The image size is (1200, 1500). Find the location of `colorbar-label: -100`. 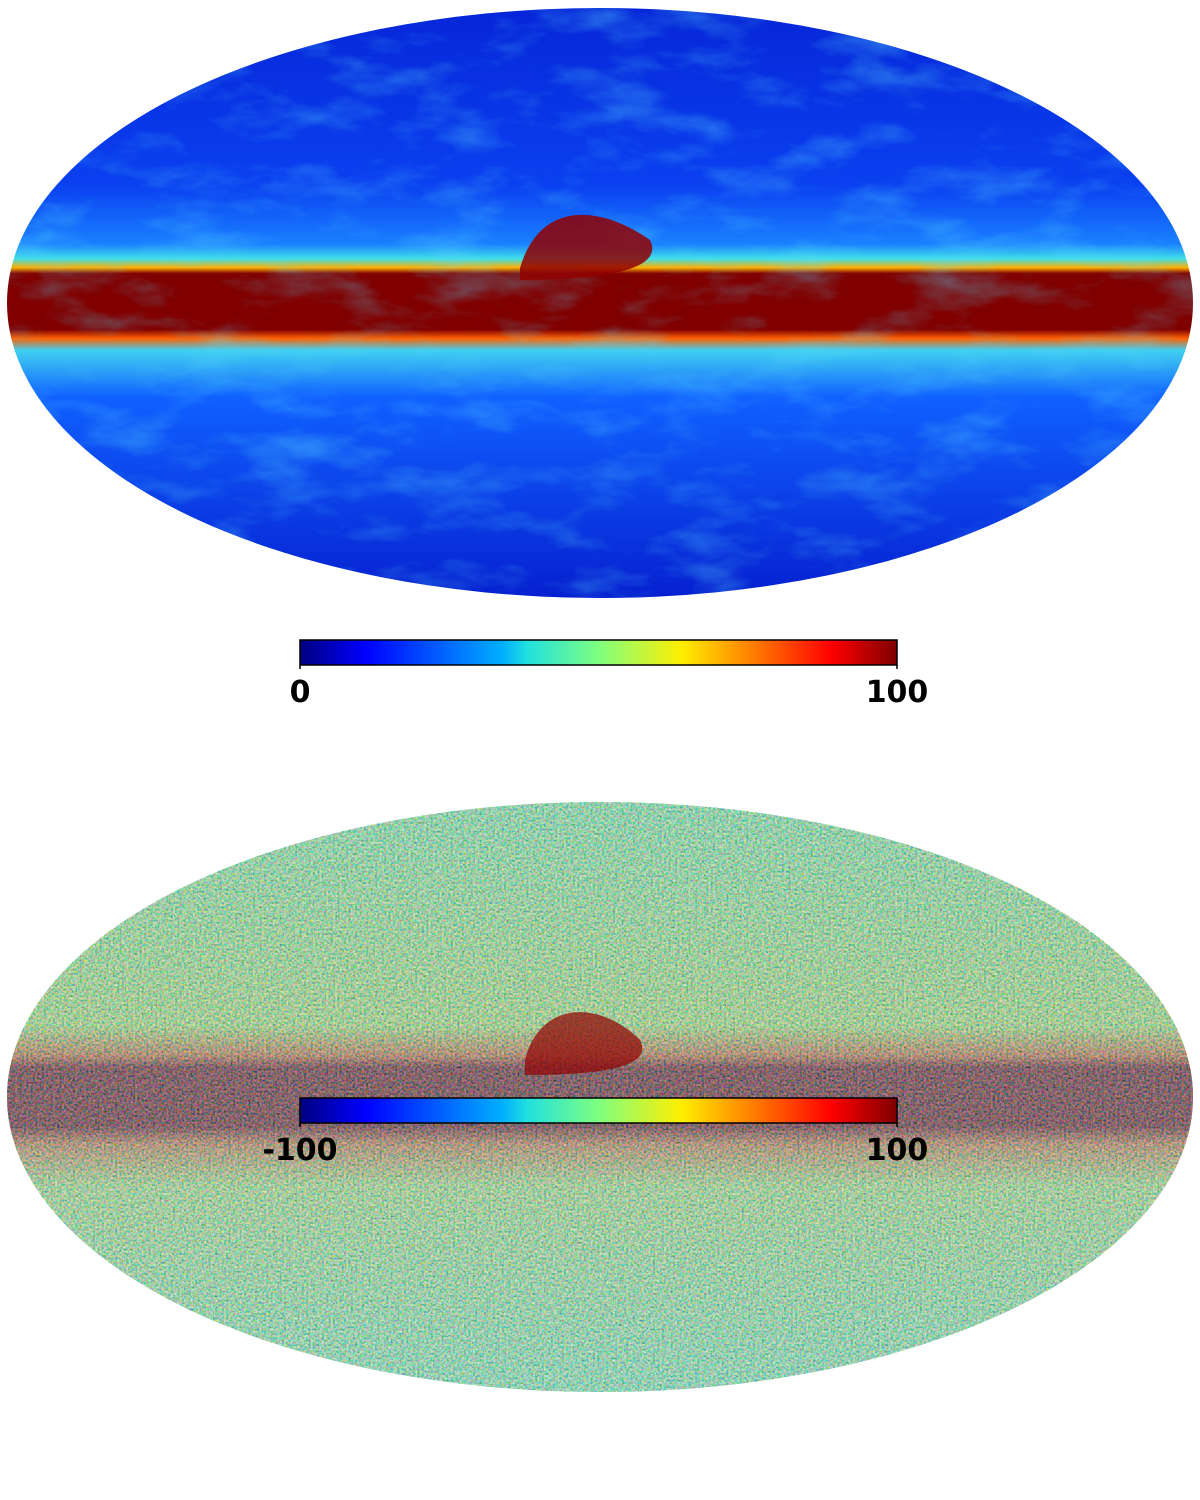

colorbar-label: -100 is located at coordinates (299, 1150).